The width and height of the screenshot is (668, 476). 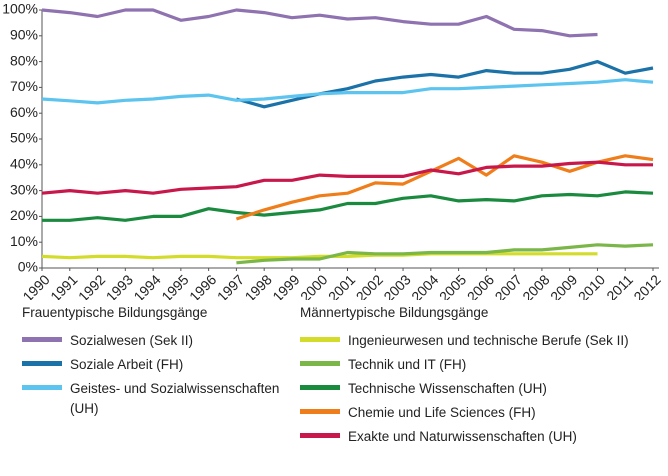 What do you see at coordinates (202, 285) in the screenshot?
I see `x-tick-label: 1996` at bounding box center [202, 285].